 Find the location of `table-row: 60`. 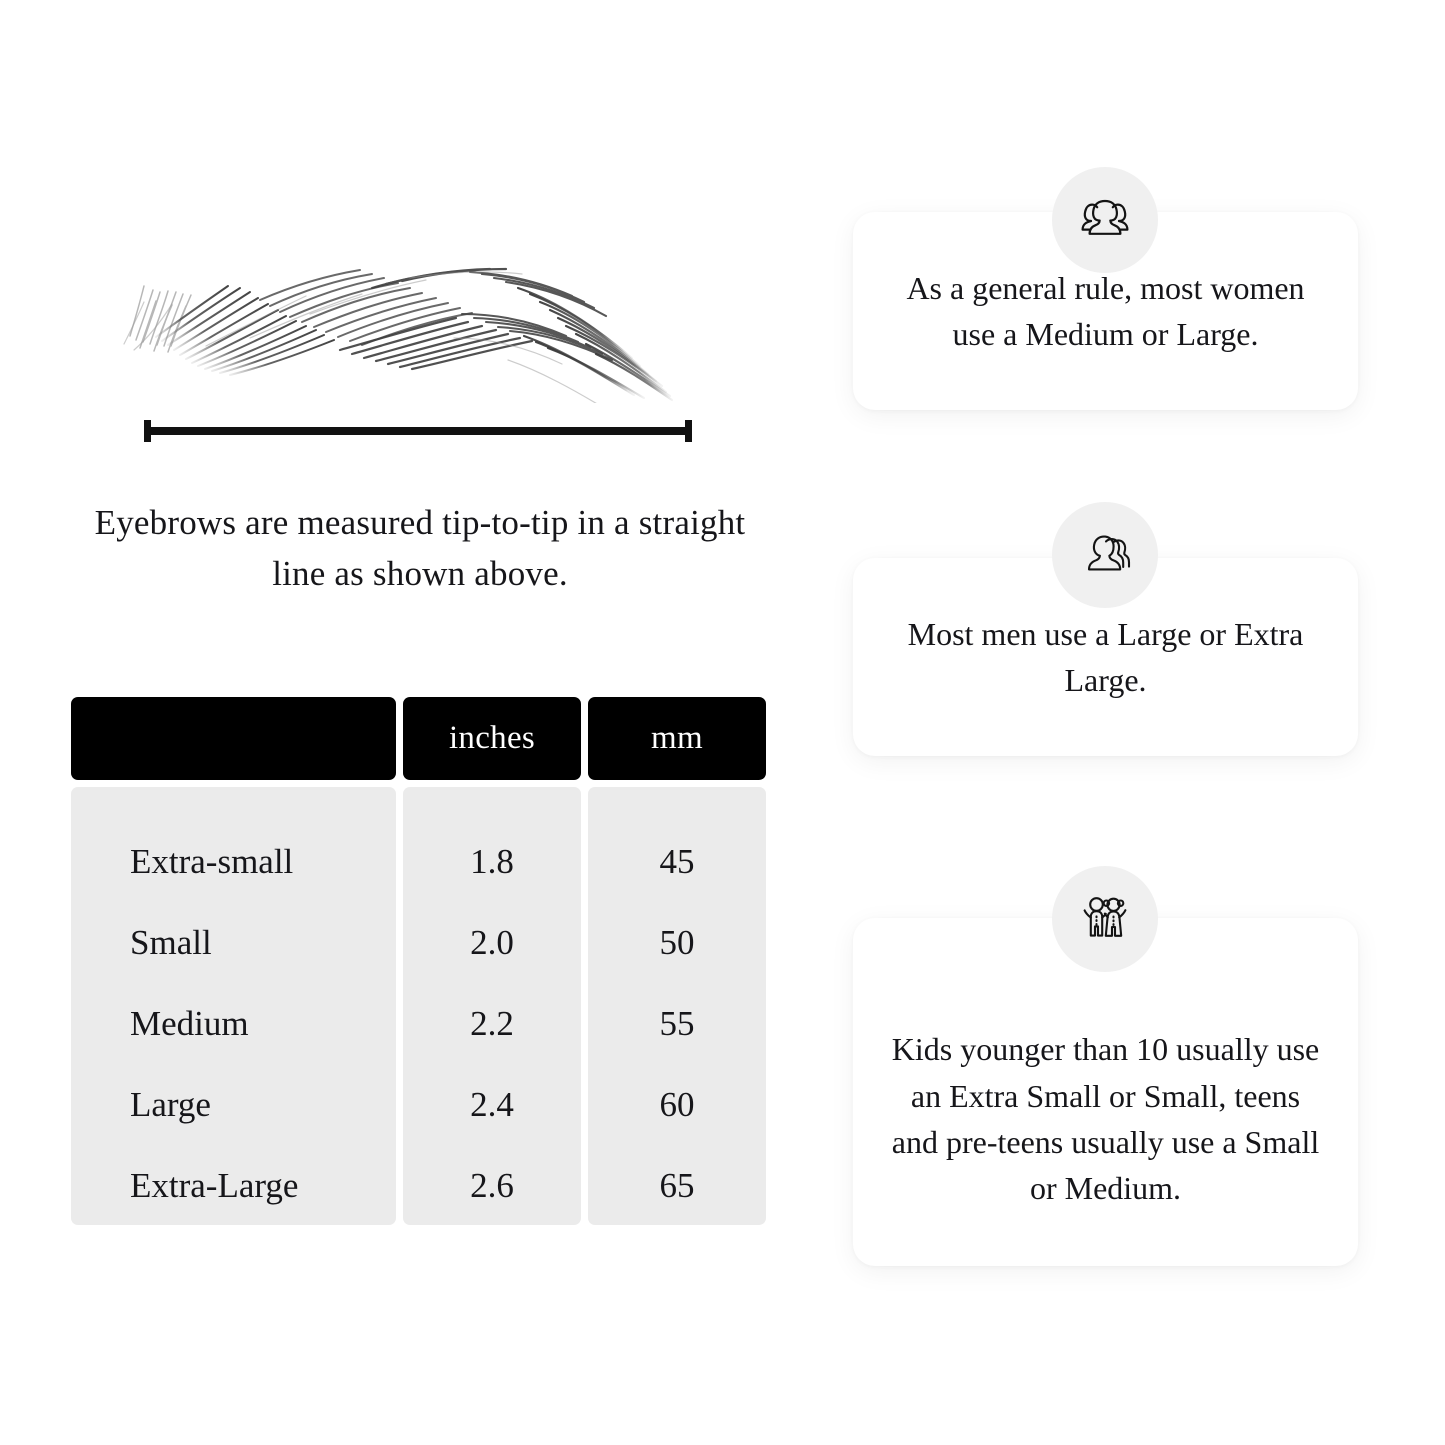

table-row: 60 is located at coordinates (677, 1104).